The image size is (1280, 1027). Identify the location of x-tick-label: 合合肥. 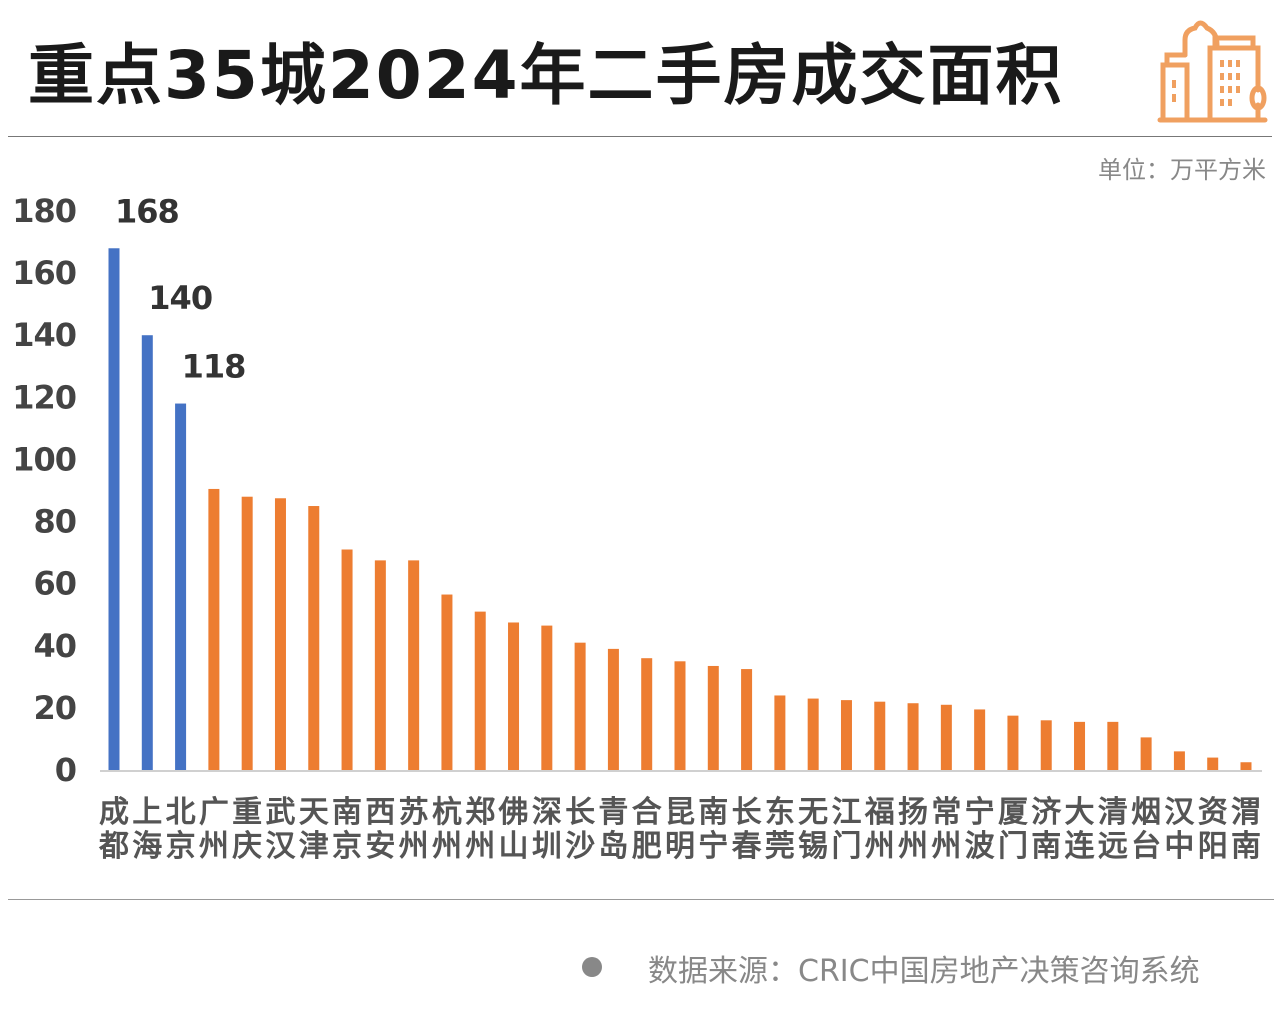
(647, 812).